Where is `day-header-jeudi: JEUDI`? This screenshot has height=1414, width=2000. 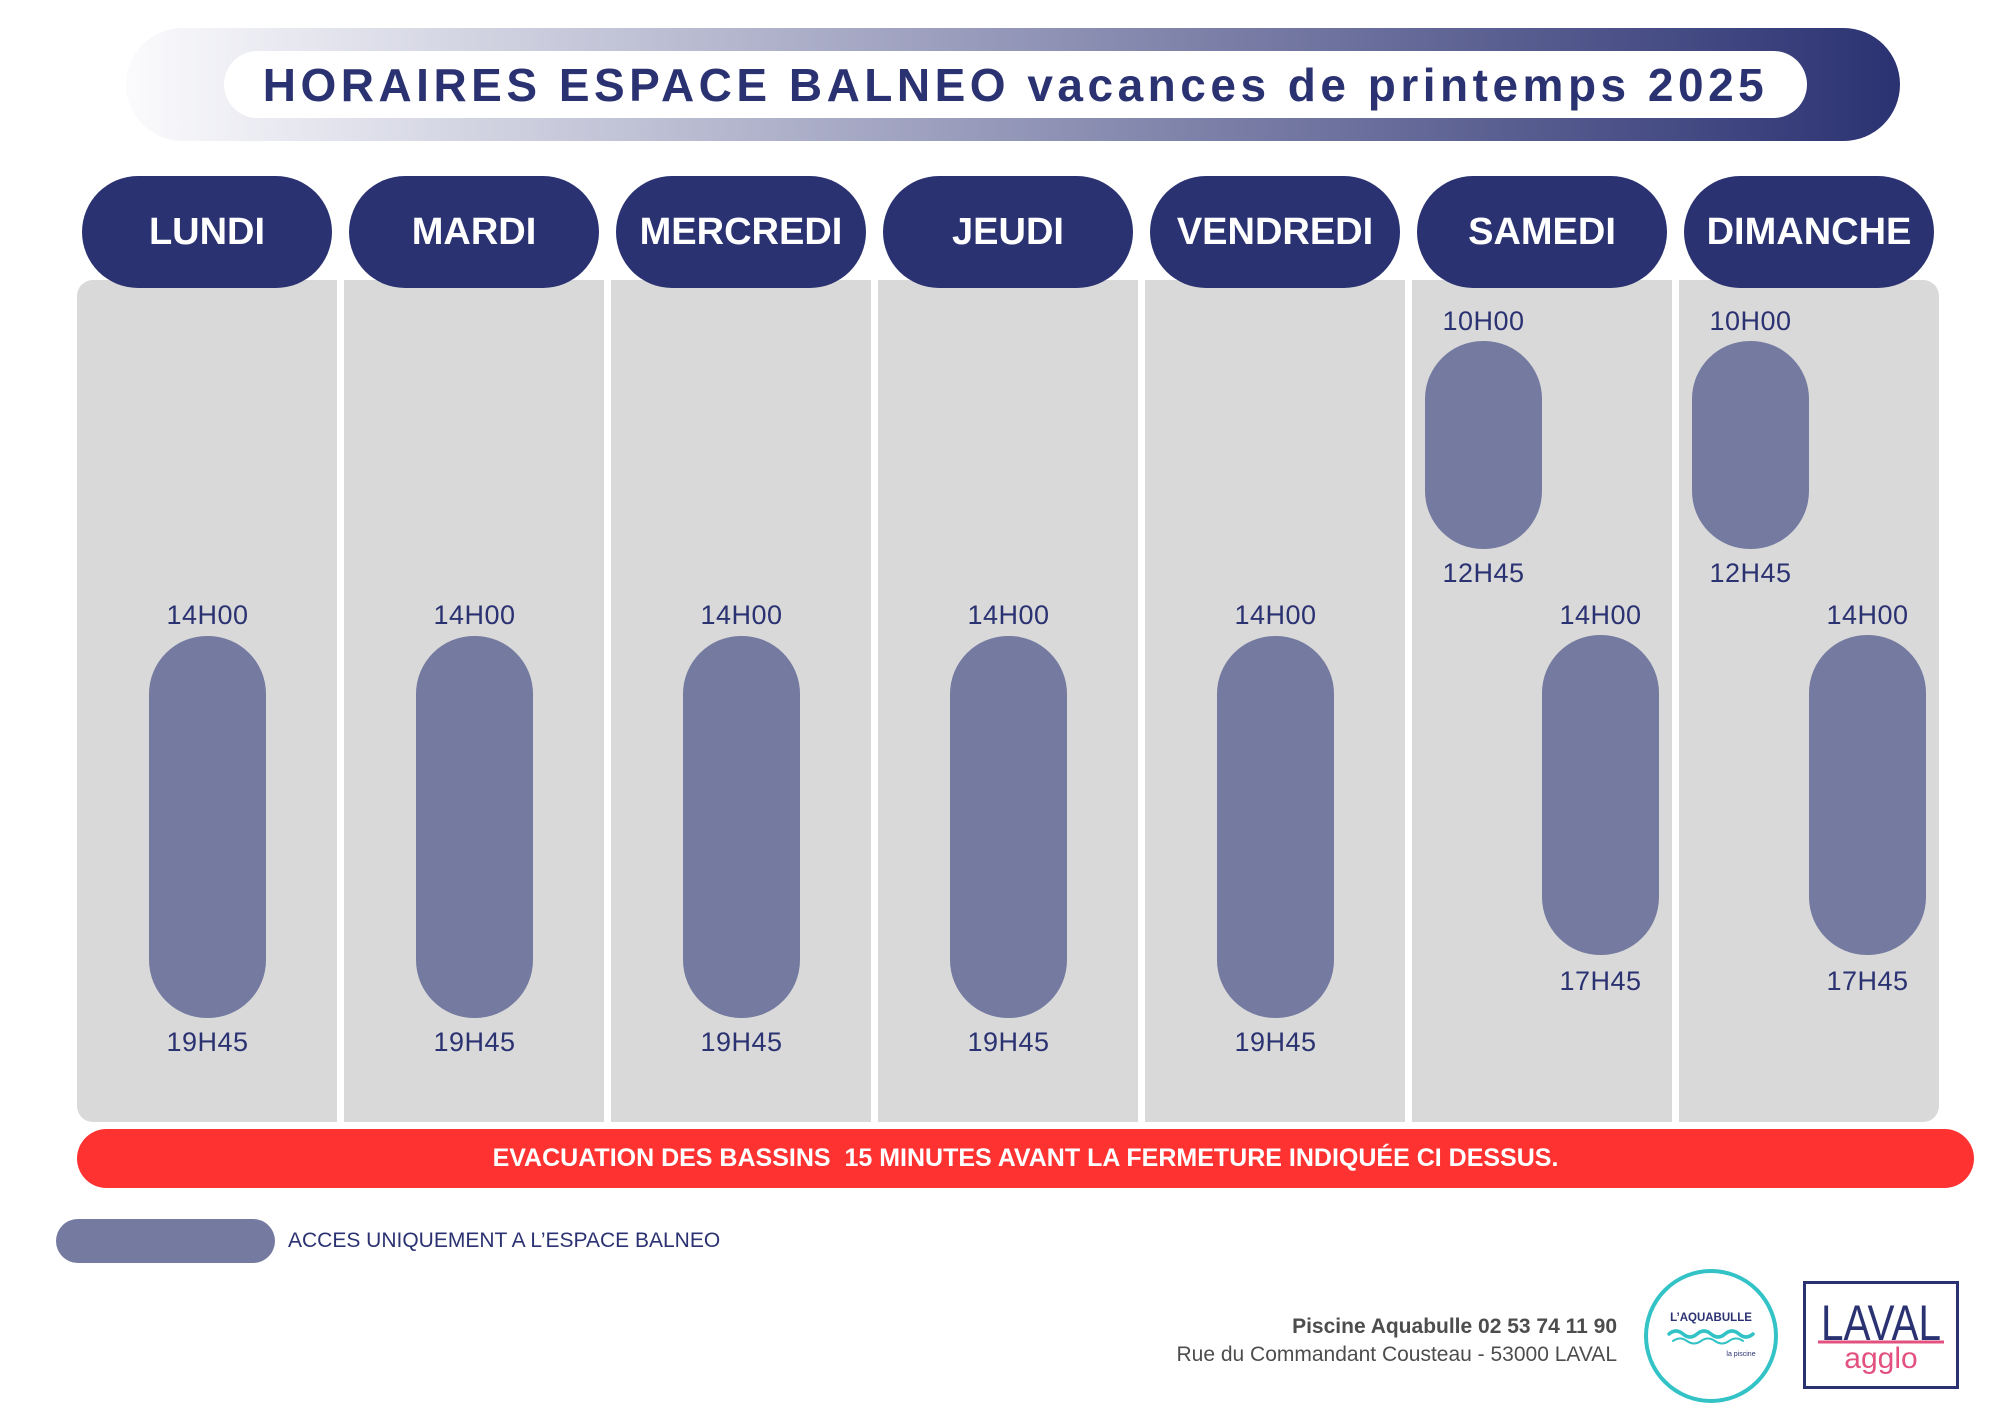 day-header-jeudi: JEUDI is located at coordinates (1008, 232).